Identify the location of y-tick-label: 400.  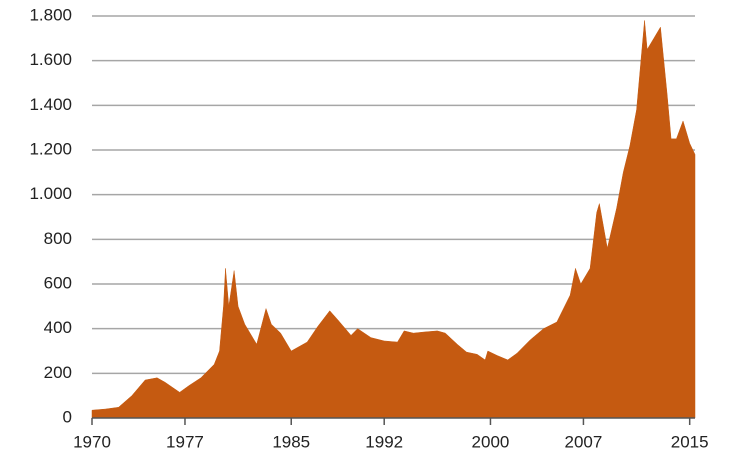
(58, 327).